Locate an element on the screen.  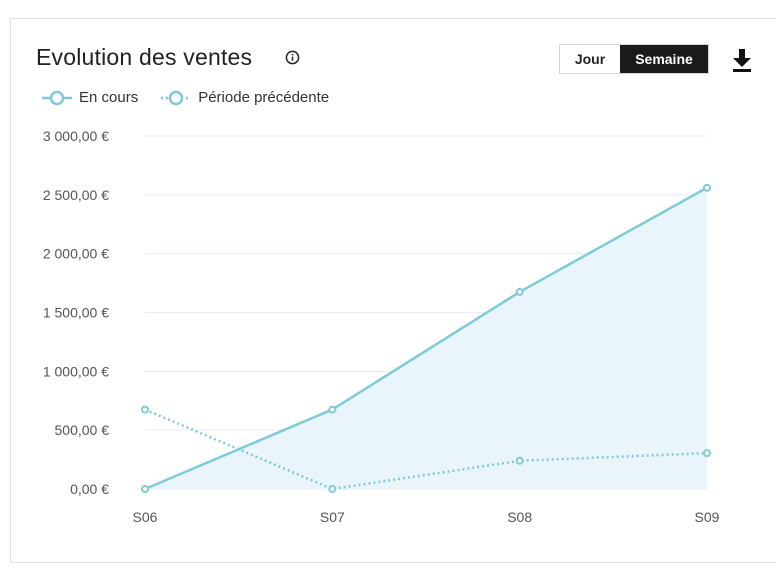
chart-legend: En cours Période précédente is located at coordinates (196, 97).